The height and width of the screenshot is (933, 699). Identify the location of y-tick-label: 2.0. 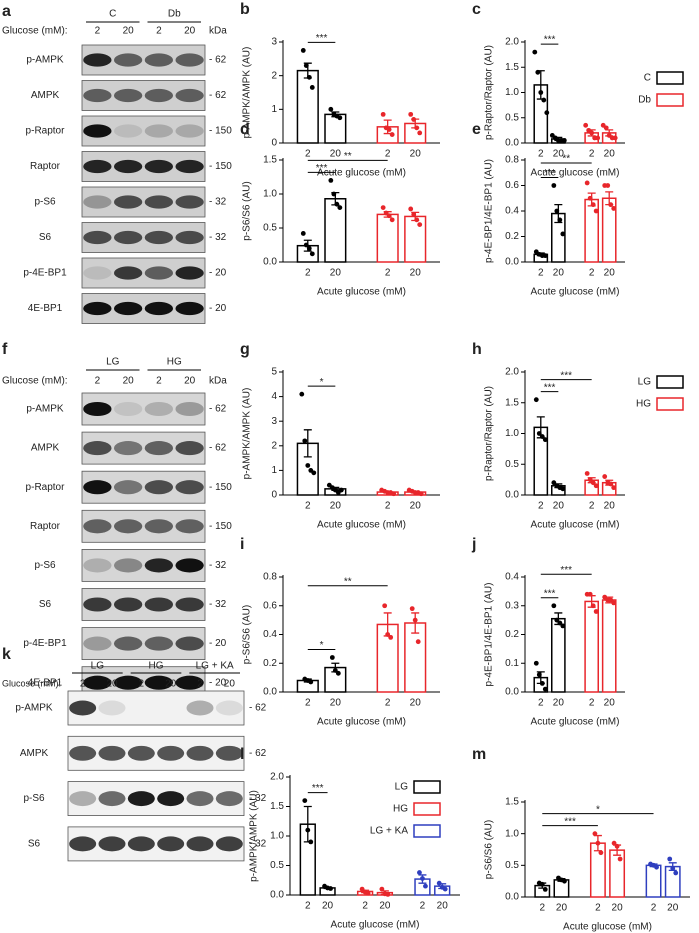
(277, 777).